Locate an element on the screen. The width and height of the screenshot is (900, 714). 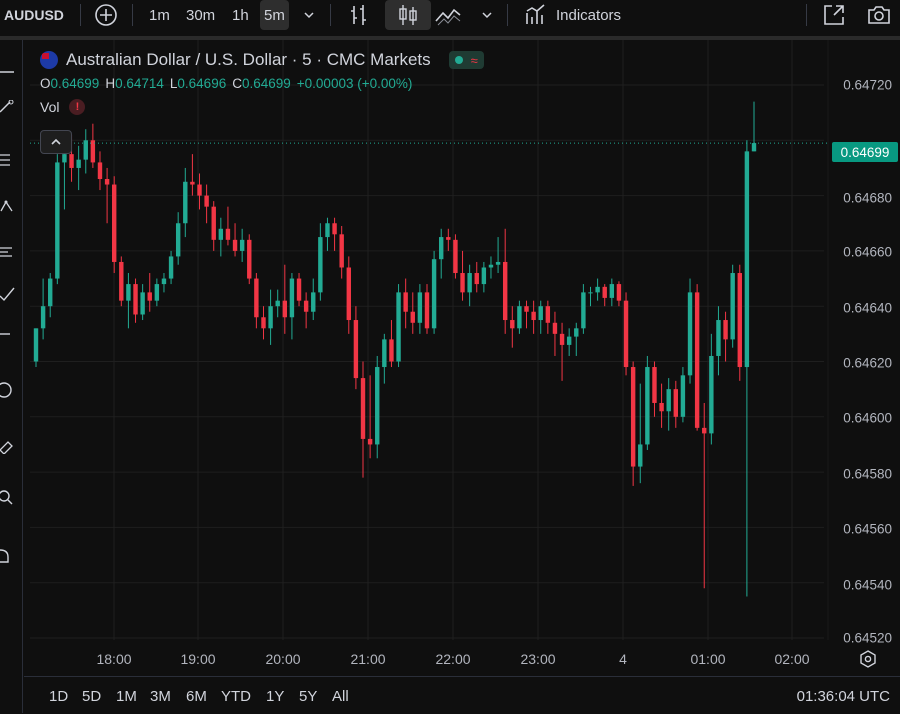
divider is located at coordinates (806, 15).